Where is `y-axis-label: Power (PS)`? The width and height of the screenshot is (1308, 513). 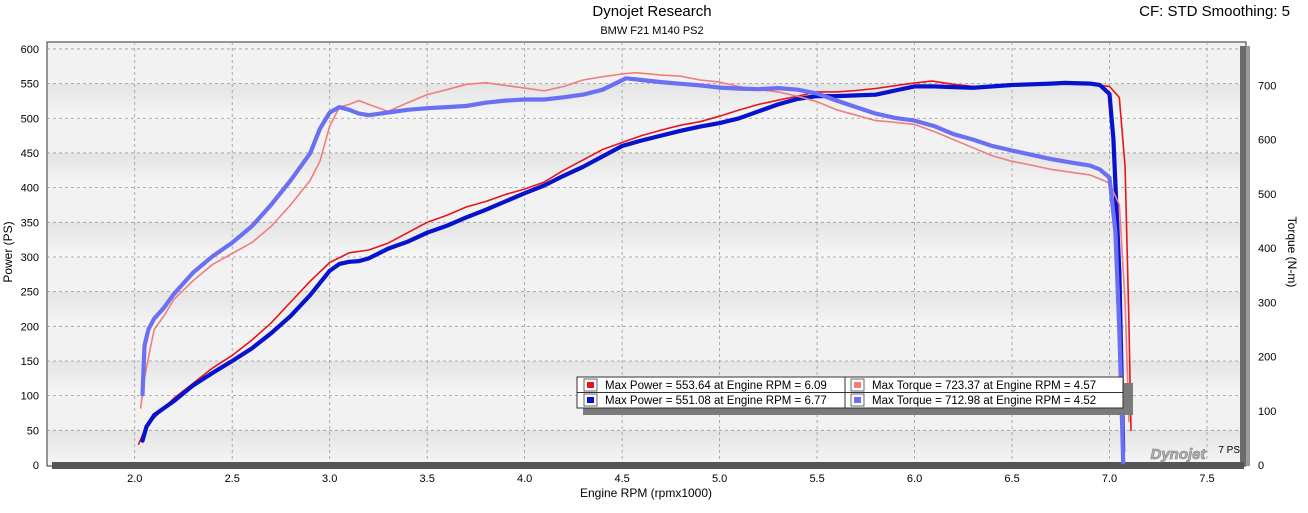
y-axis-label: Power (PS) is located at coordinates (8, 251).